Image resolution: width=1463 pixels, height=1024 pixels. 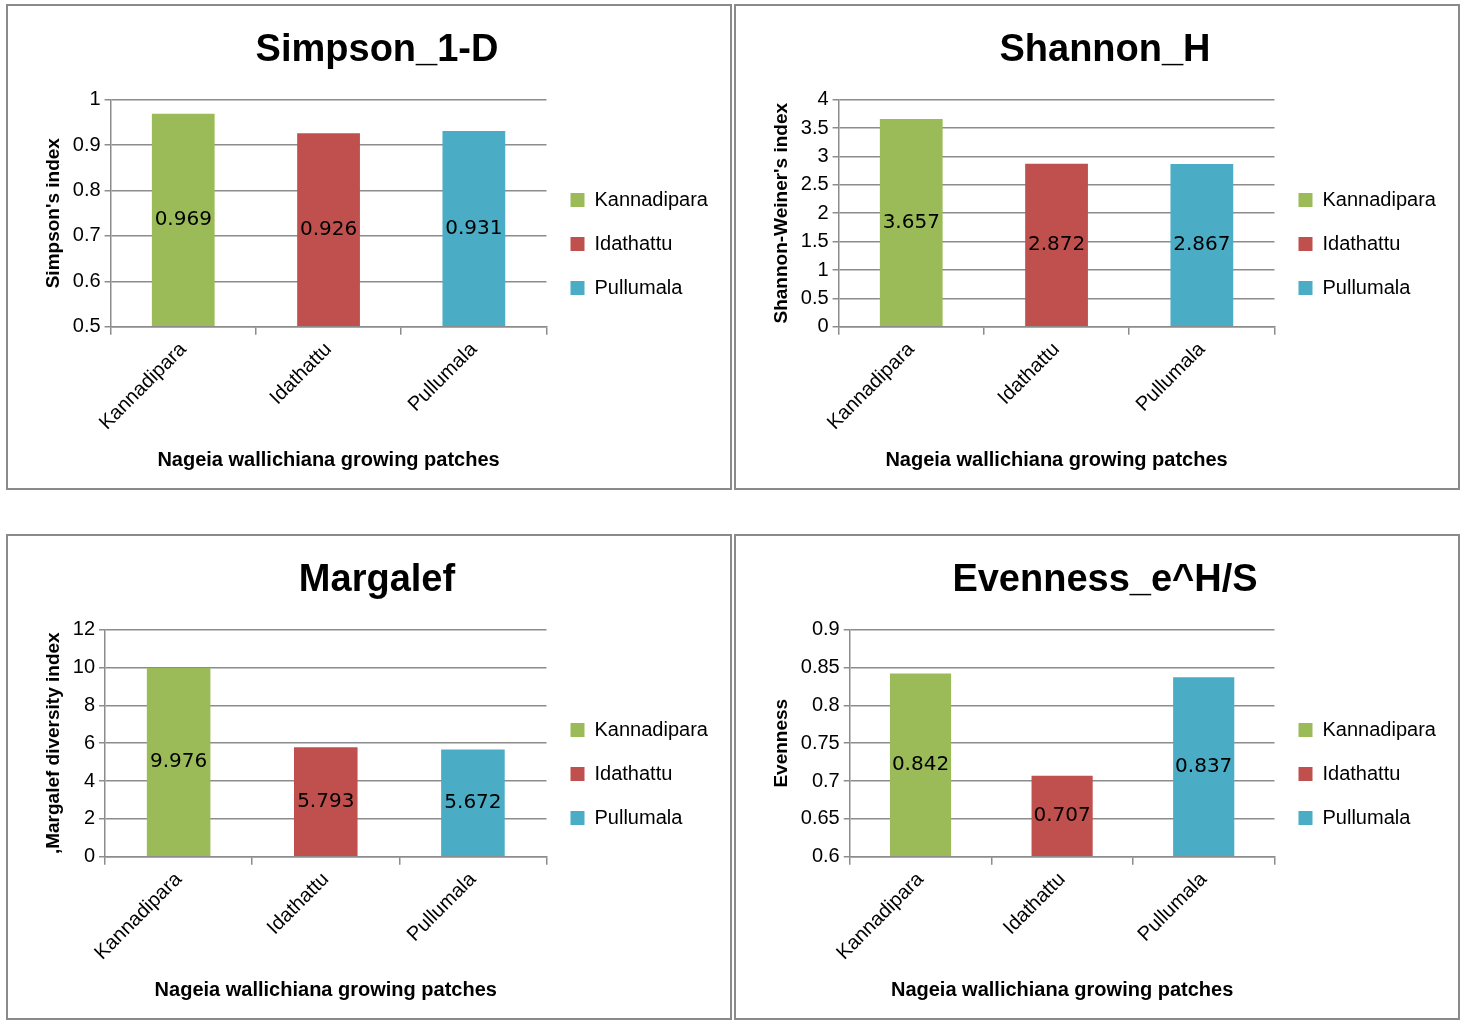 What do you see at coordinates (328, 227) in the screenshot?
I see `data-label: 0.926` at bounding box center [328, 227].